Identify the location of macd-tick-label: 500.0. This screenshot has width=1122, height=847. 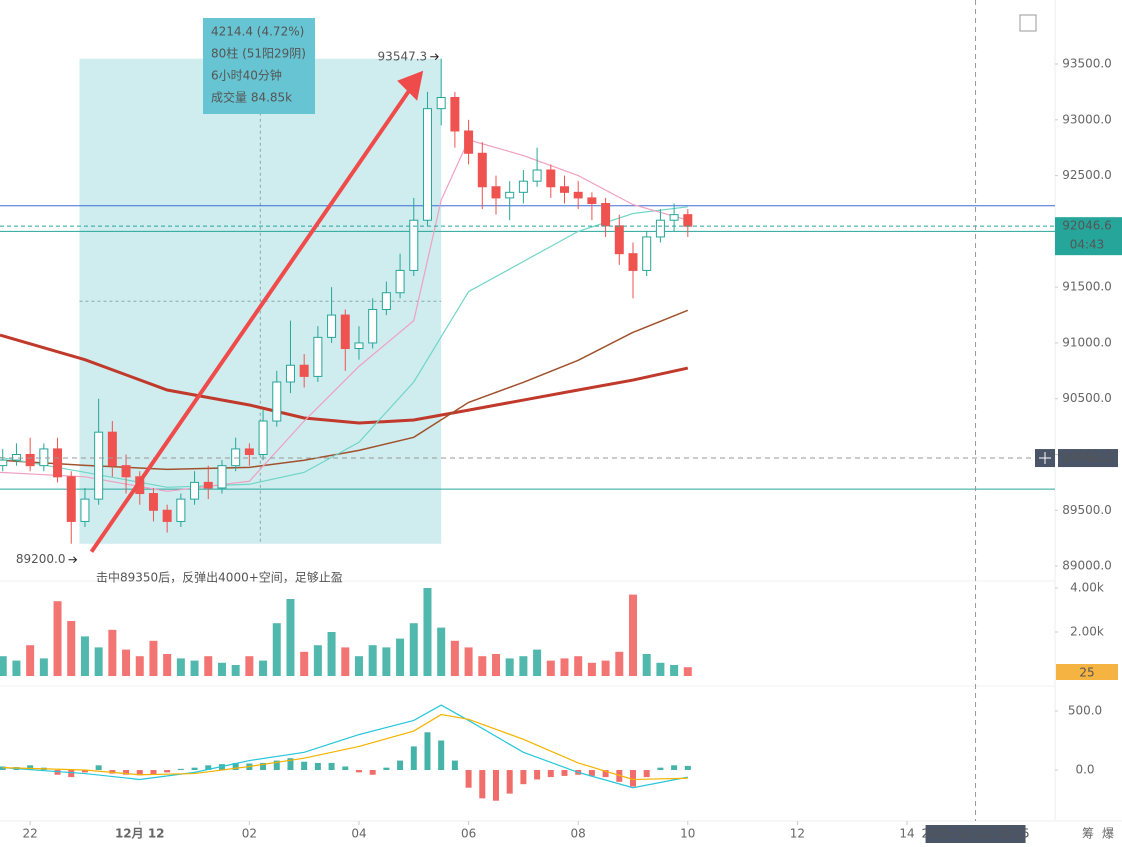
(1085, 711).